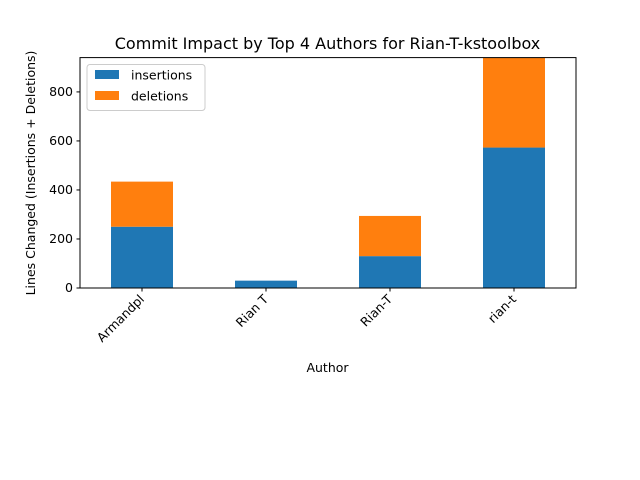  What do you see at coordinates (327, 367) in the screenshot?
I see `x-axis-label: Author` at bounding box center [327, 367].